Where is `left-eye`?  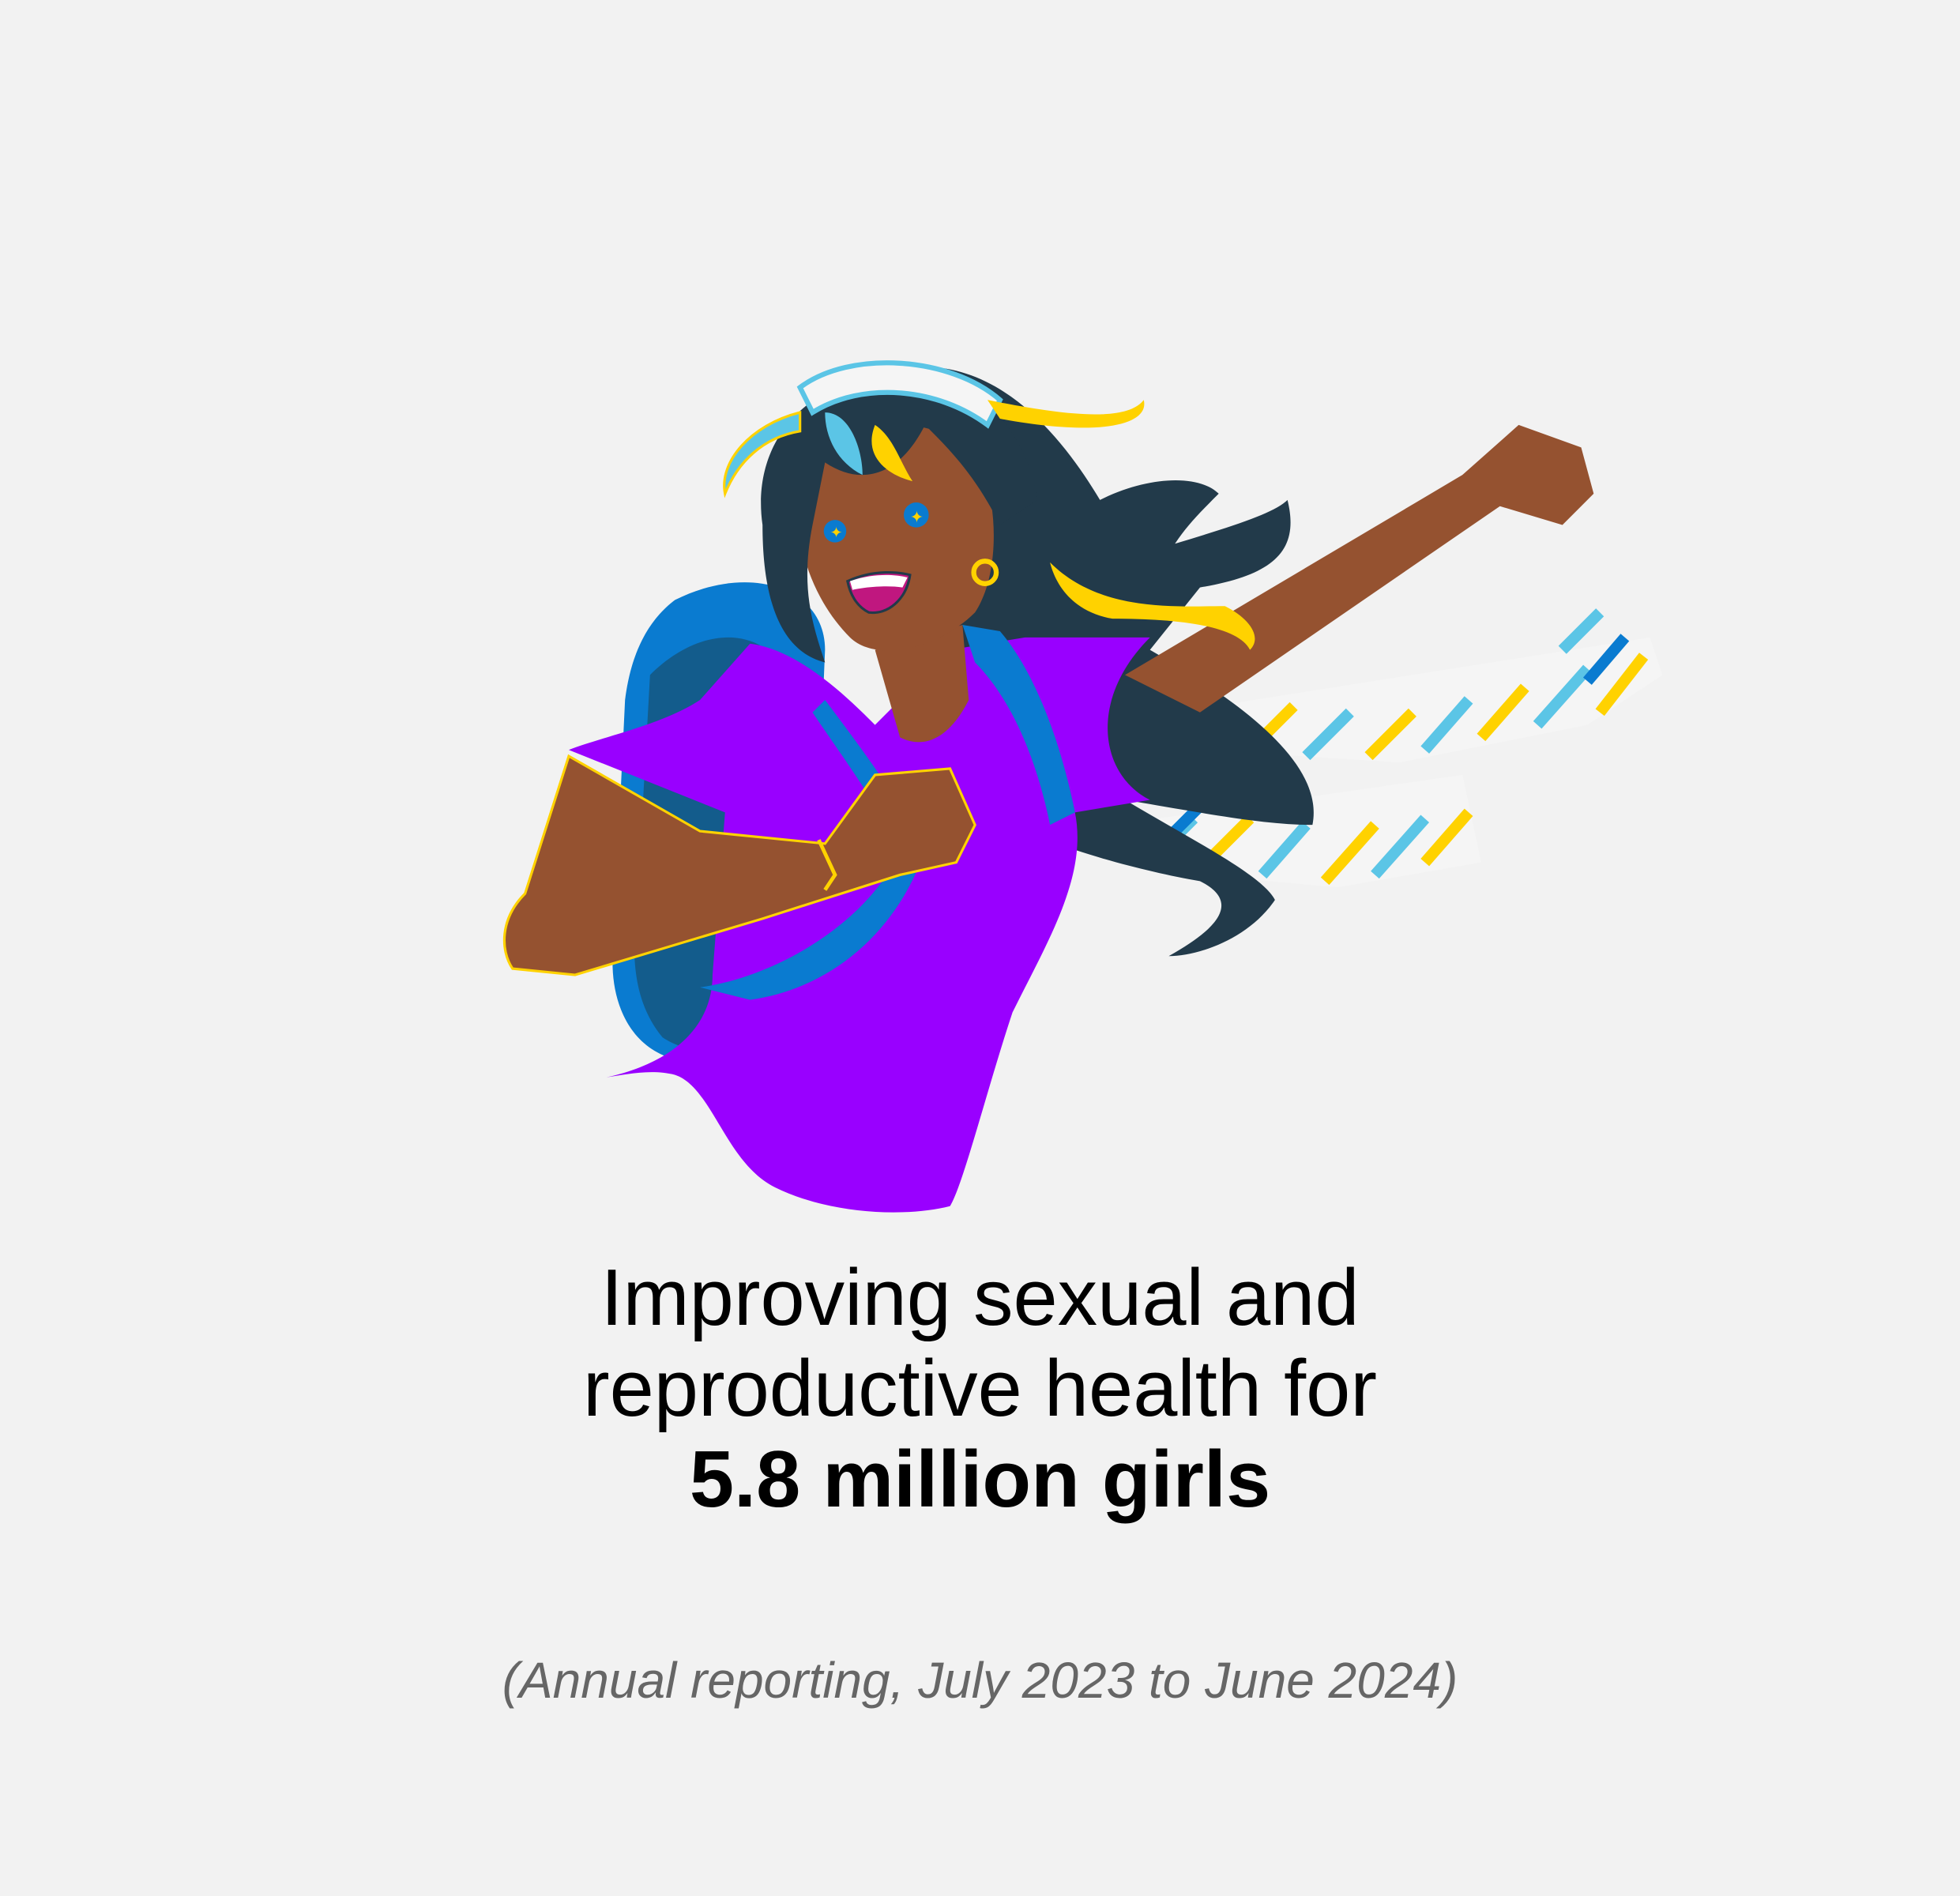
left-eye is located at coordinates (835, 532).